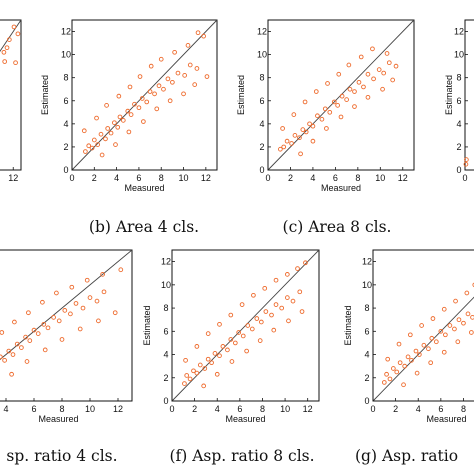  I want to click on y-tick-label: 6, so click(65, 101).